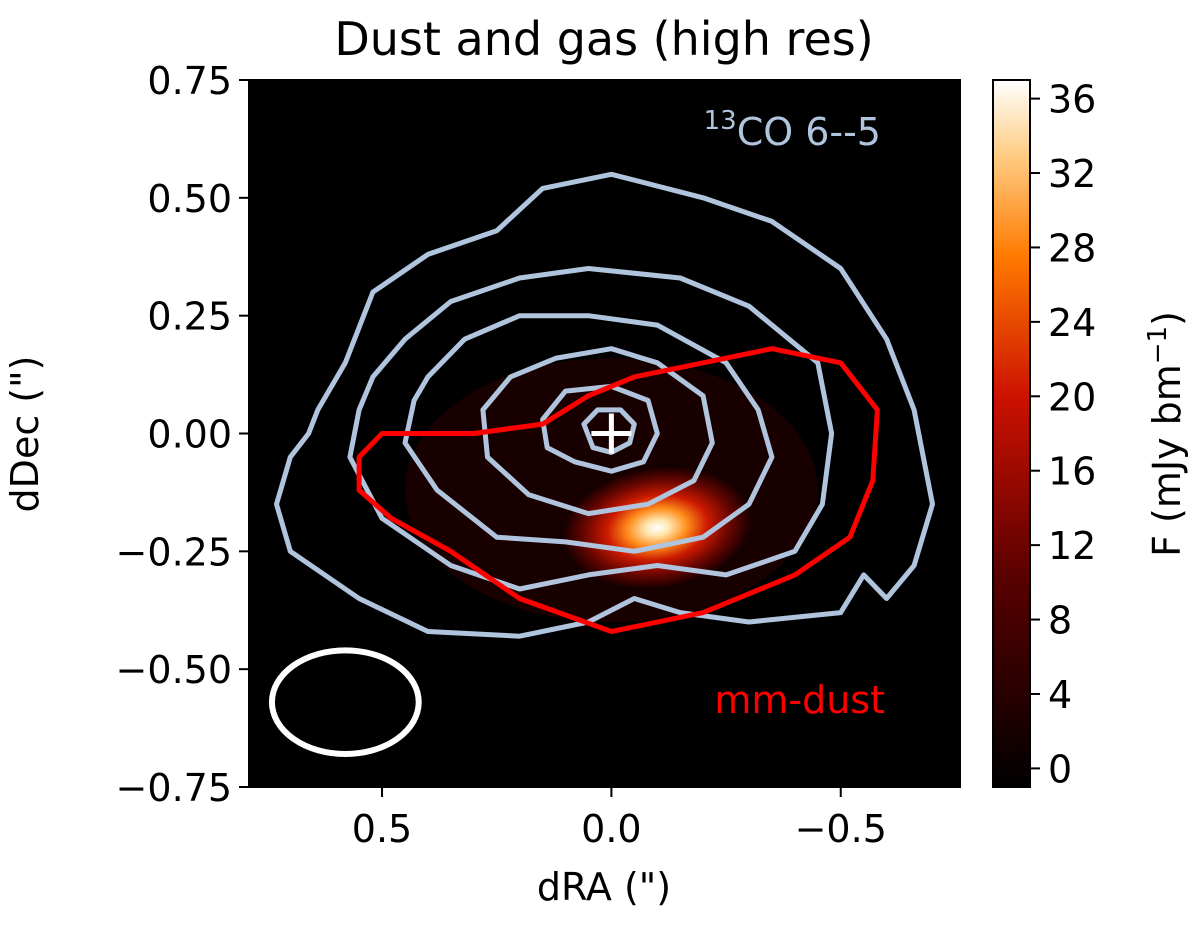 The height and width of the screenshot is (936, 1200). What do you see at coordinates (1060, 621) in the screenshot?
I see `colorbar-tick-label-2: 8` at bounding box center [1060, 621].